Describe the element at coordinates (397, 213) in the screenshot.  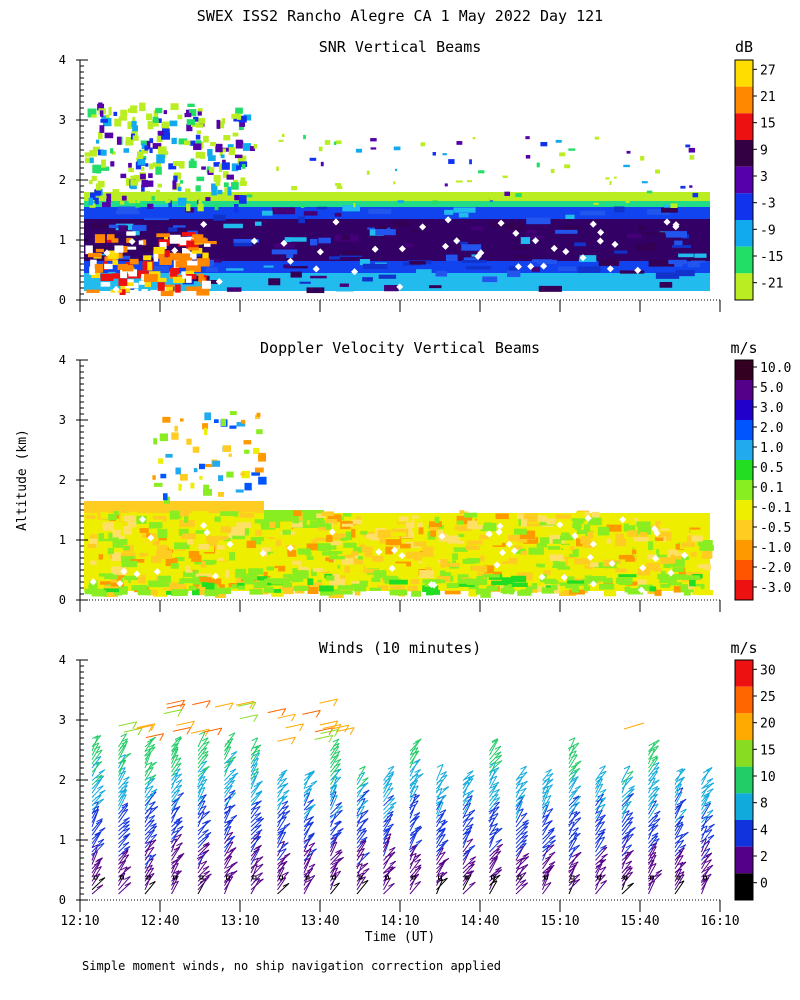
I see `snr-layer` at that location.